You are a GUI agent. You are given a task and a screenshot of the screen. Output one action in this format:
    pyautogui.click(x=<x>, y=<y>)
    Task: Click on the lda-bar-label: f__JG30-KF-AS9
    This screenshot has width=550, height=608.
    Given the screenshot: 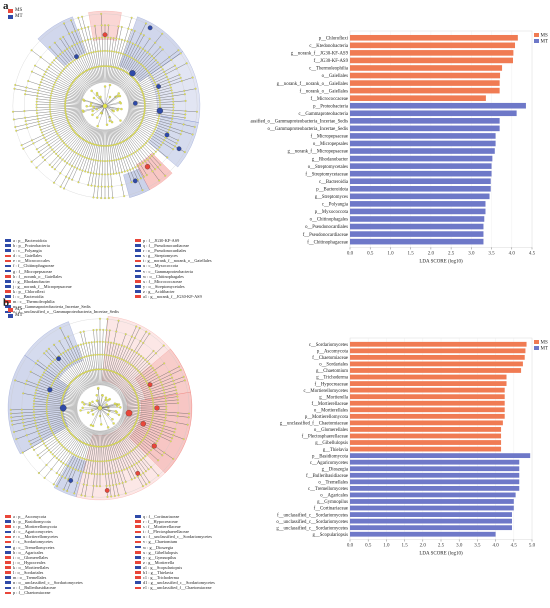 What is the action you would take?
    pyautogui.click(x=331, y=61)
    